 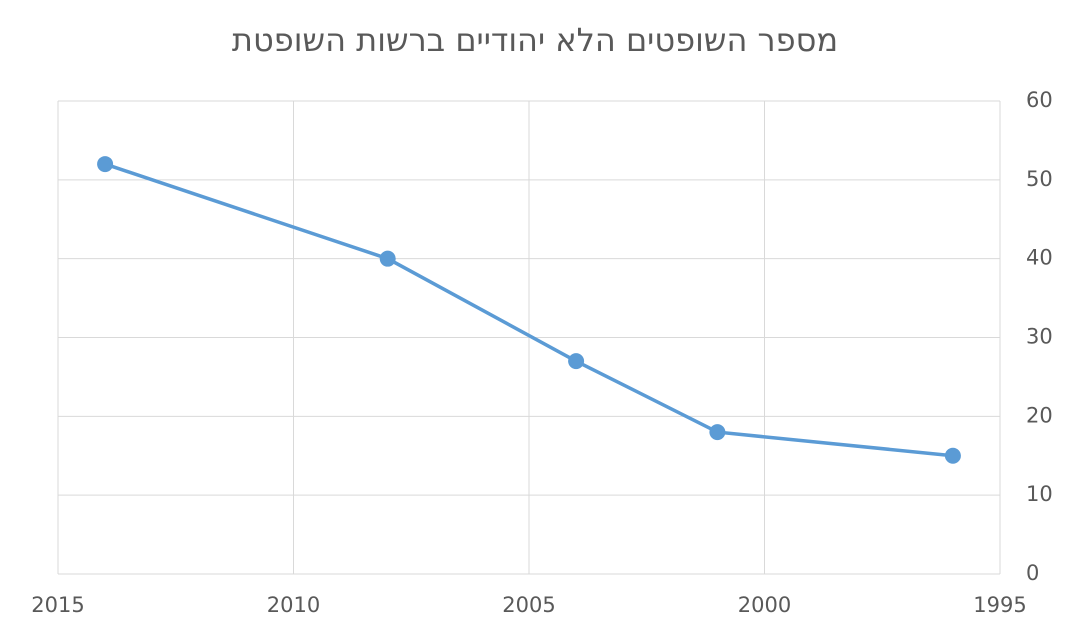 I want to click on x-tick-label: 2005, so click(x=528, y=605).